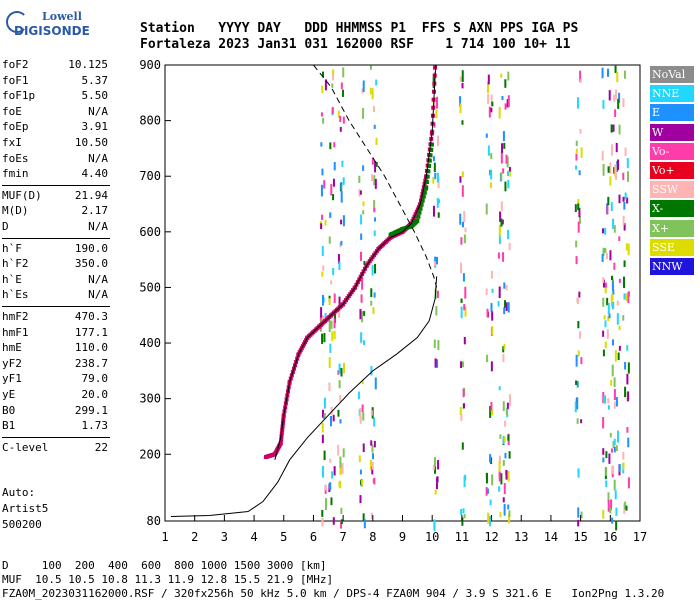  What do you see at coordinates (5, 226) in the screenshot?
I see `param-name: D` at bounding box center [5, 226].